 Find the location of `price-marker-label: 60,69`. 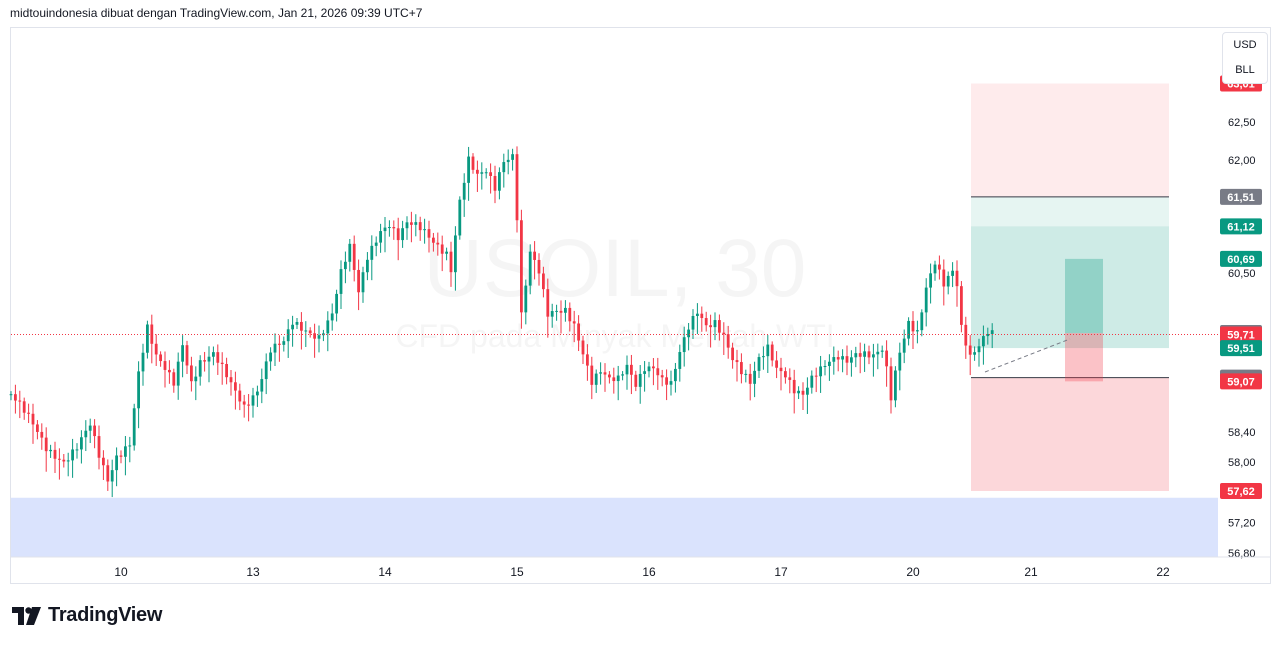

price-marker-label: 60,69 is located at coordinates (1241, 260).